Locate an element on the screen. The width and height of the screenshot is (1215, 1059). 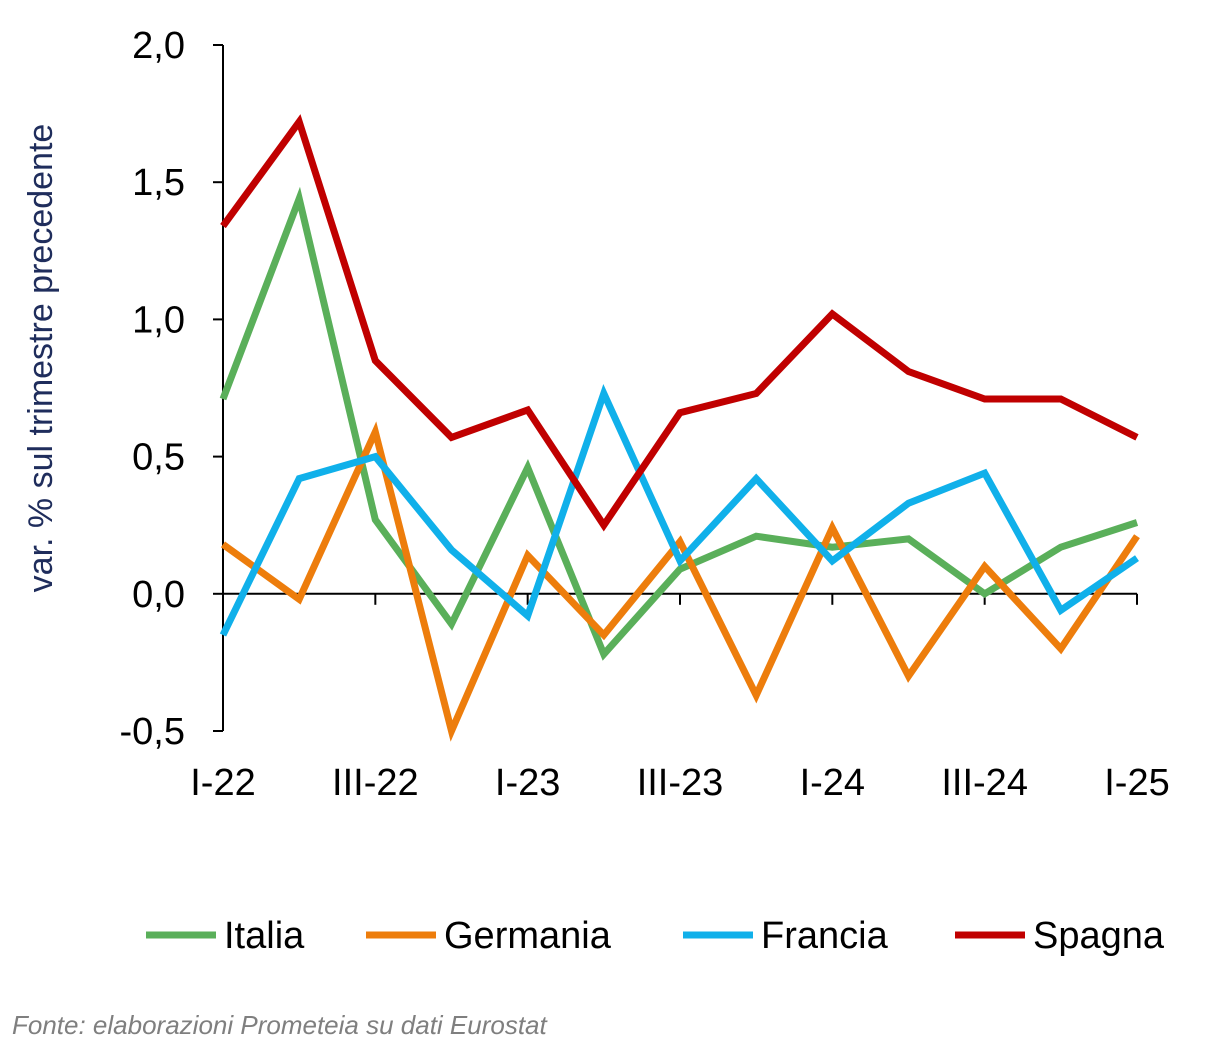
y-tick-label: 2,0 is located at coordinates (158, 46).